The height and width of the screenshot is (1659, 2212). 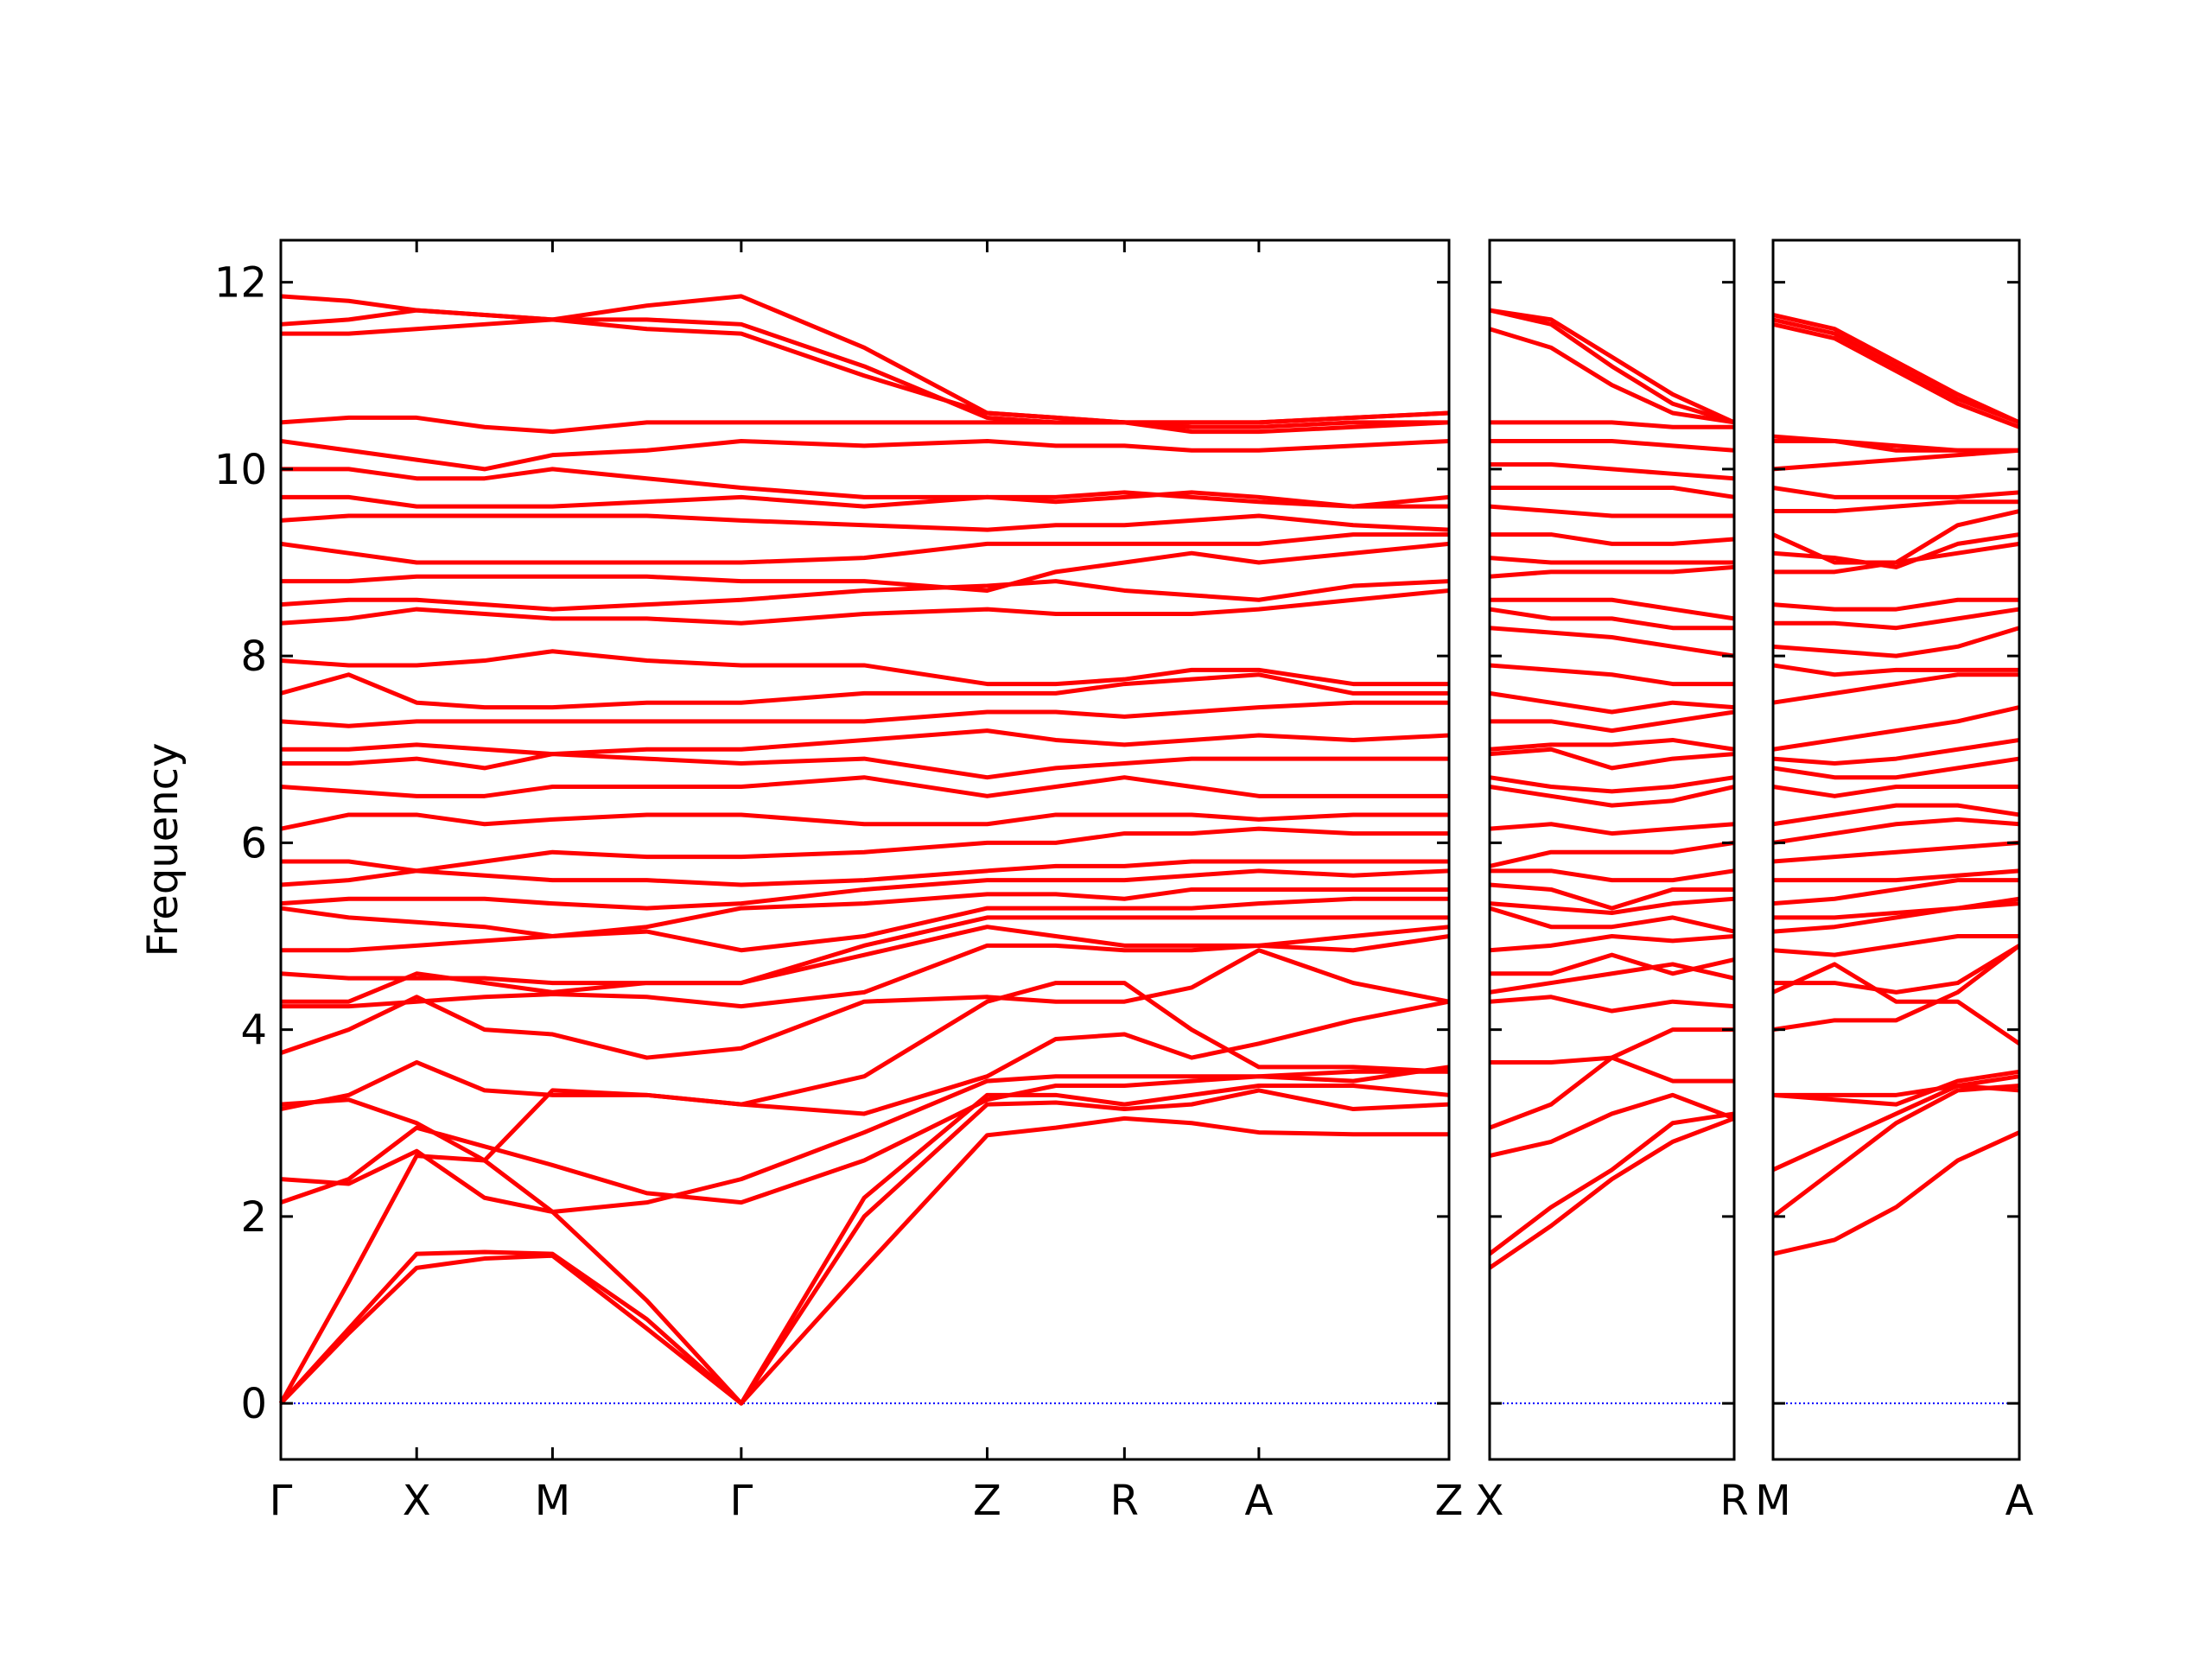 I want to click on y-tick-label: 6, so click(x=253, y=843).